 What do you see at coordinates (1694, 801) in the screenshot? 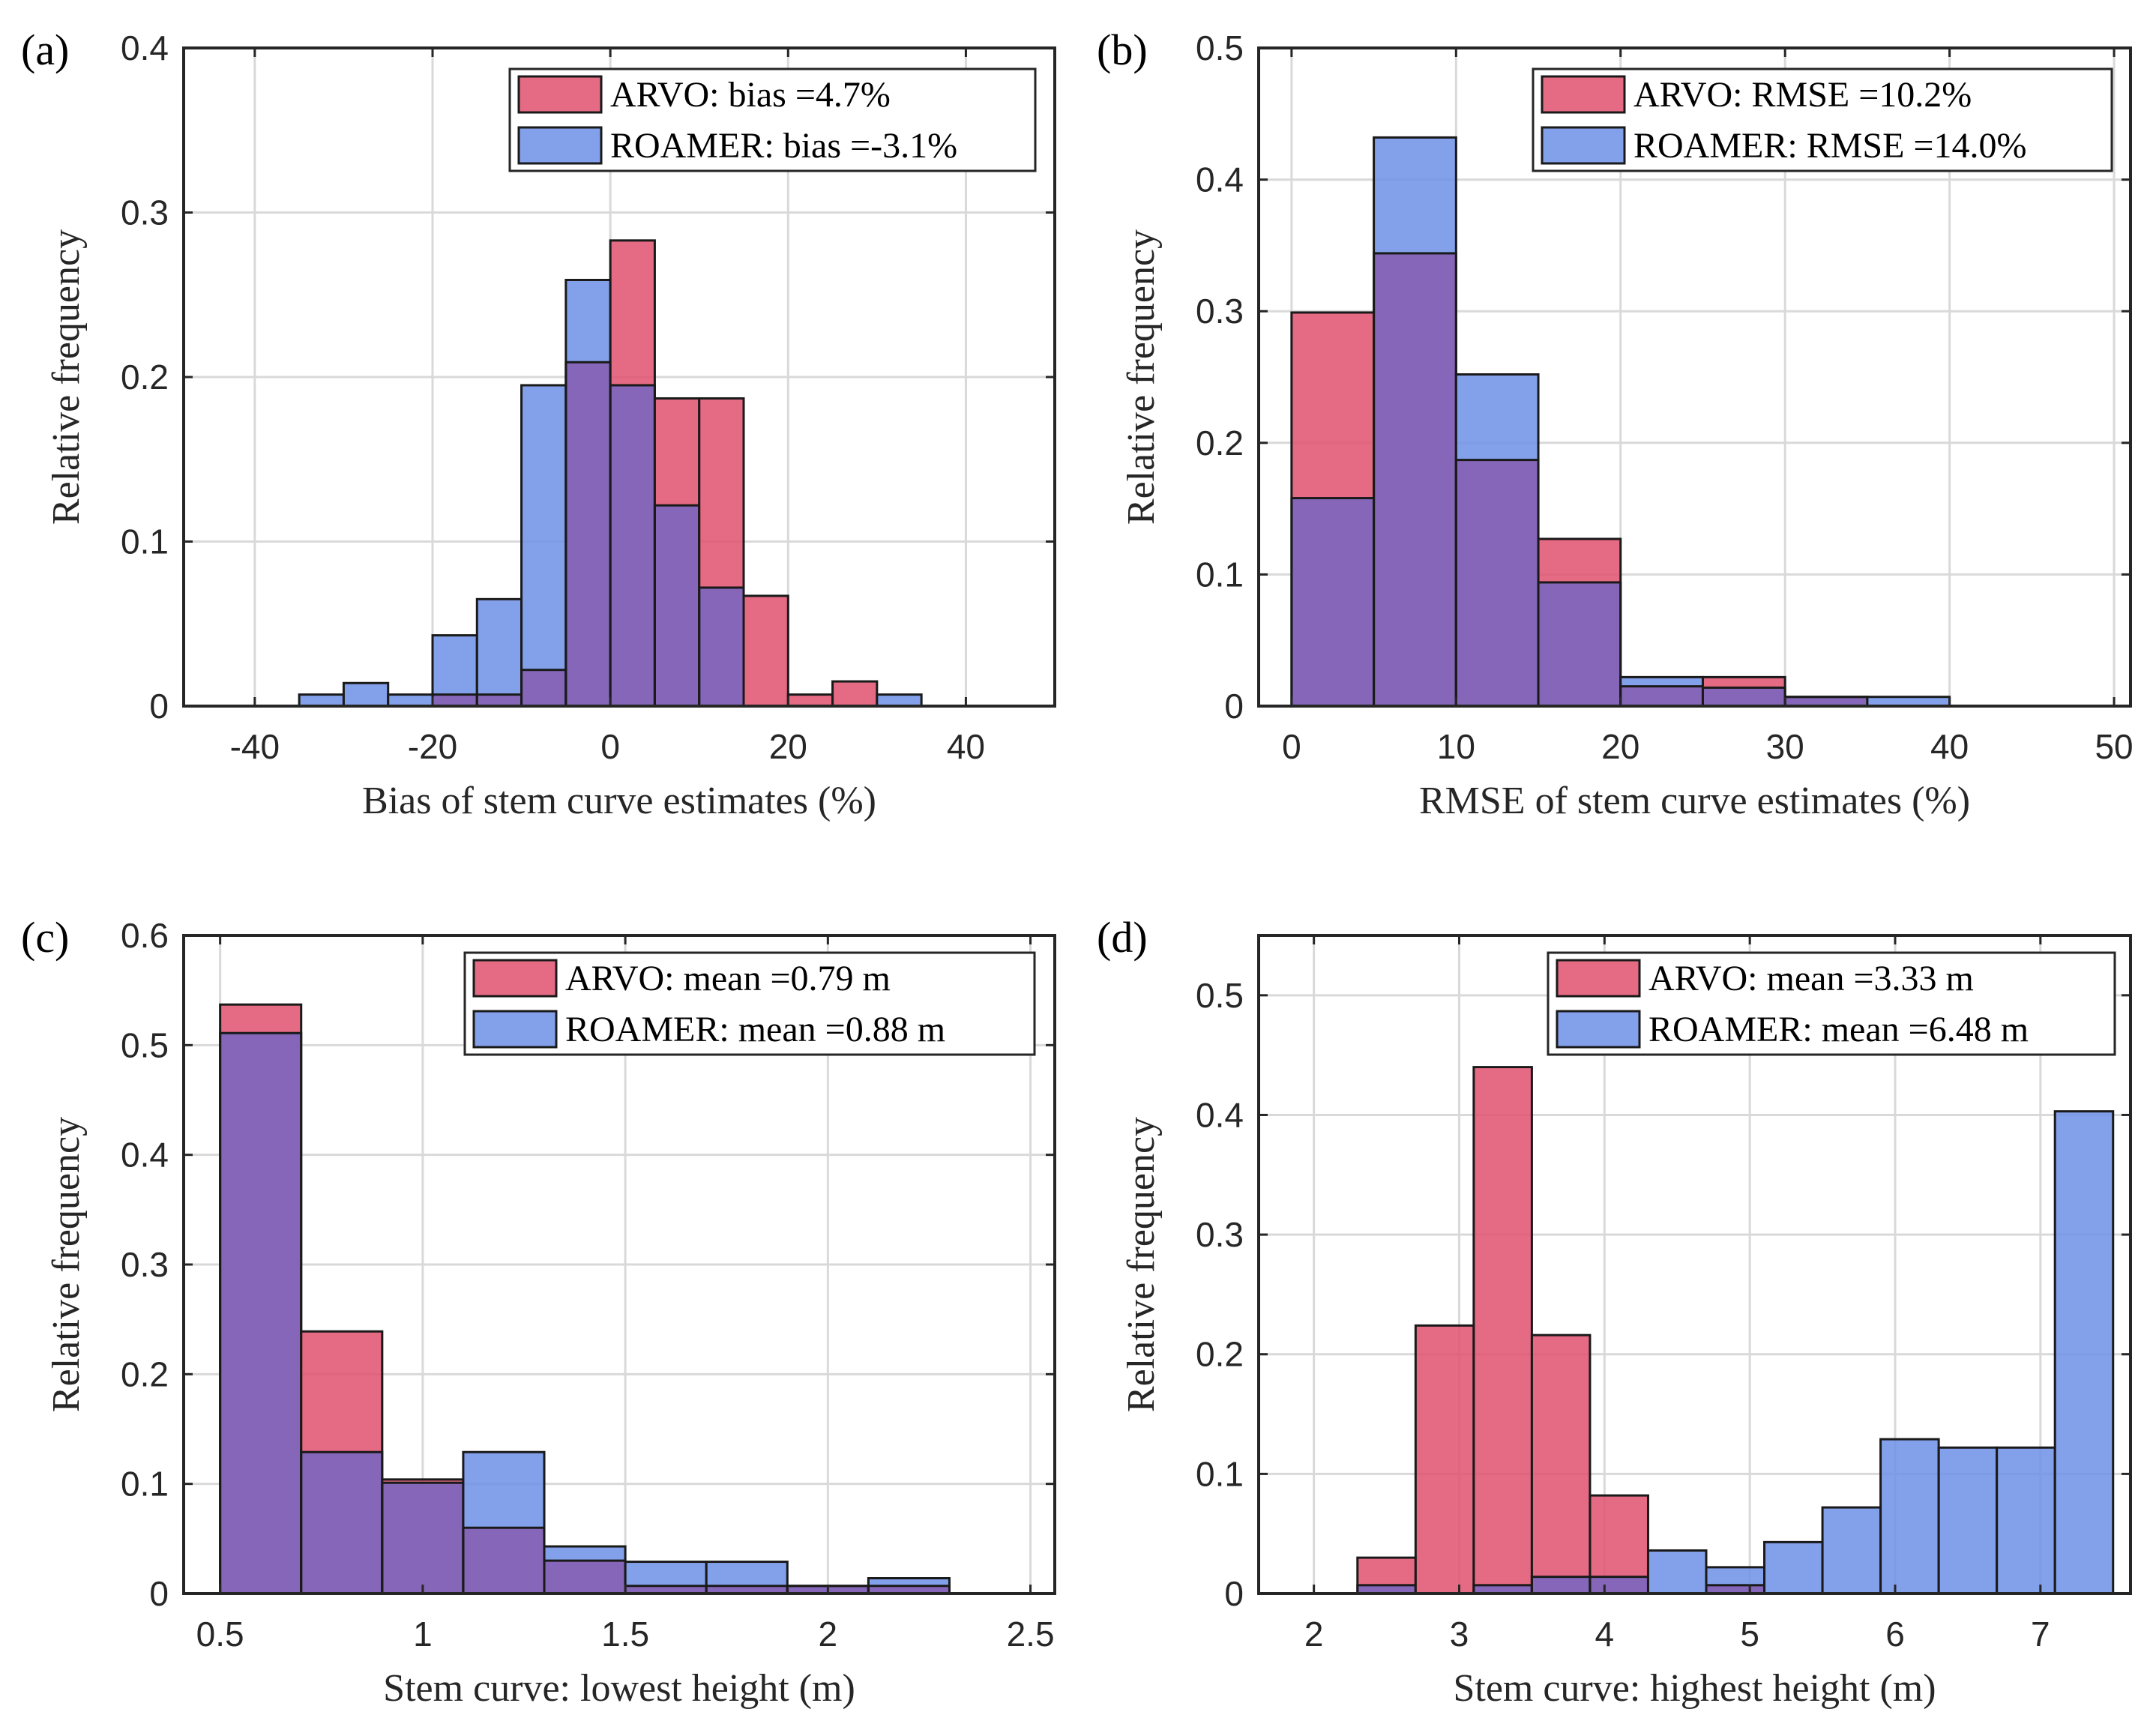
I see `x-axis-label: RMSE of stem curve estimates (%)` at bounding box center [1694, 801].